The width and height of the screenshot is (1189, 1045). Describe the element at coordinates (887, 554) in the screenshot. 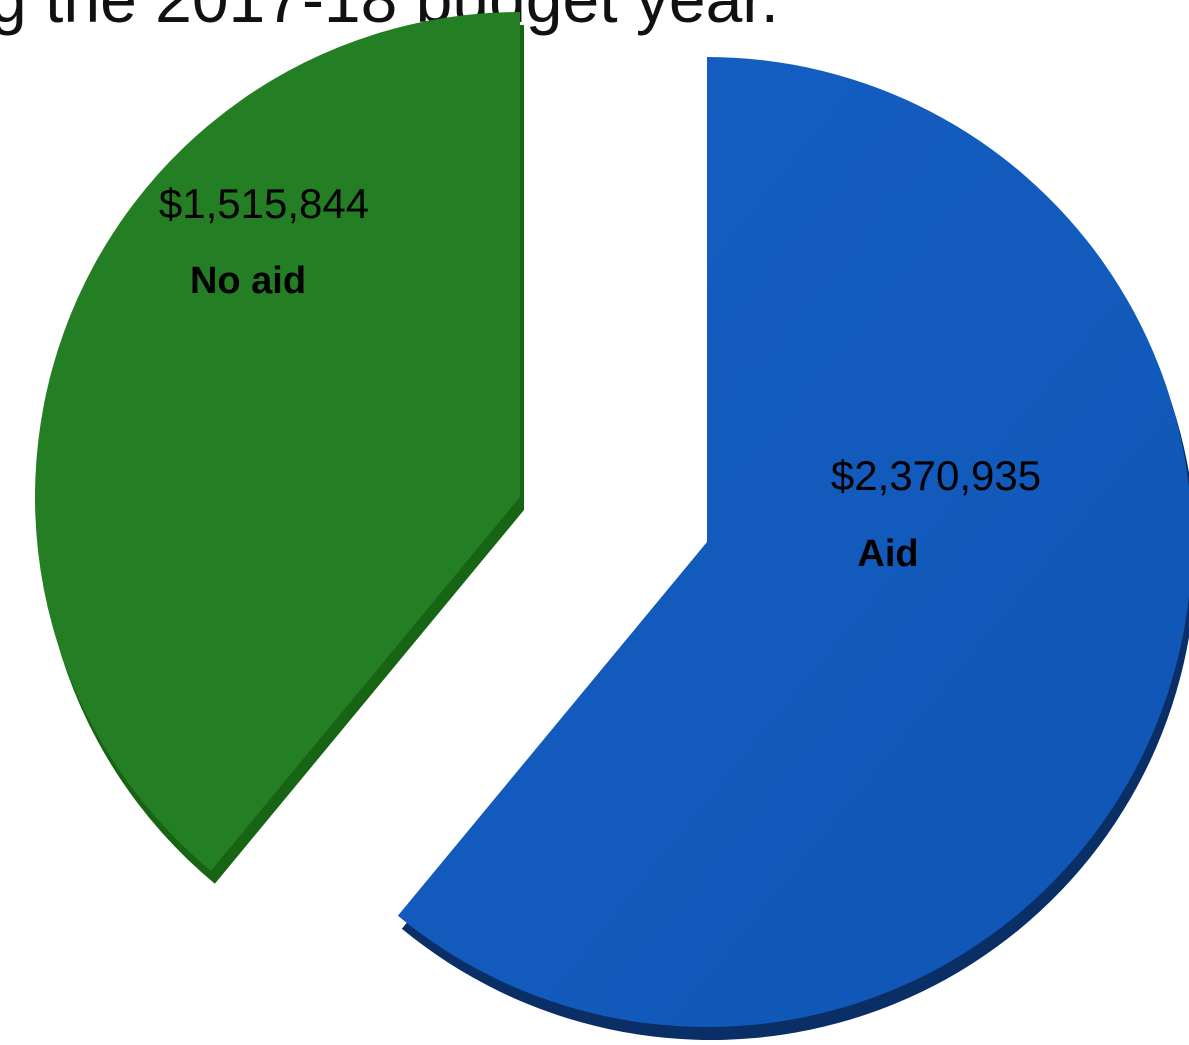

I see `category-label-aid: Aid` at that location.